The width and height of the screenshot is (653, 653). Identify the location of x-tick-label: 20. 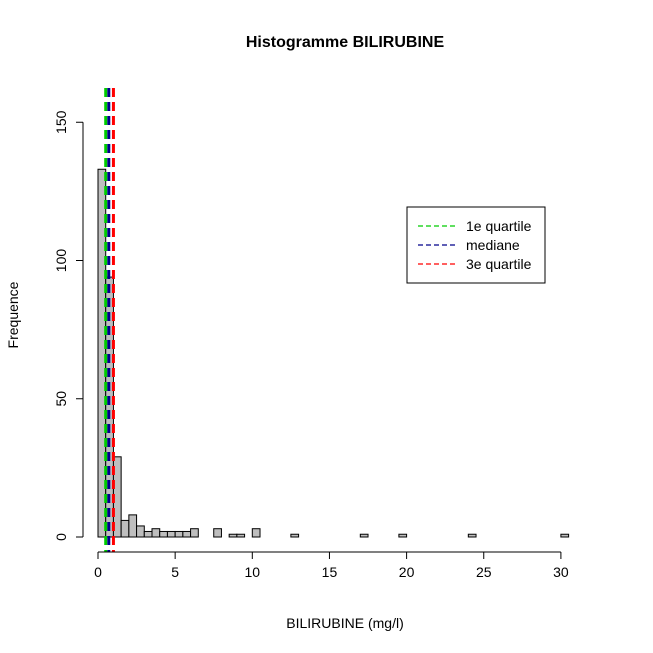
(407, 572).